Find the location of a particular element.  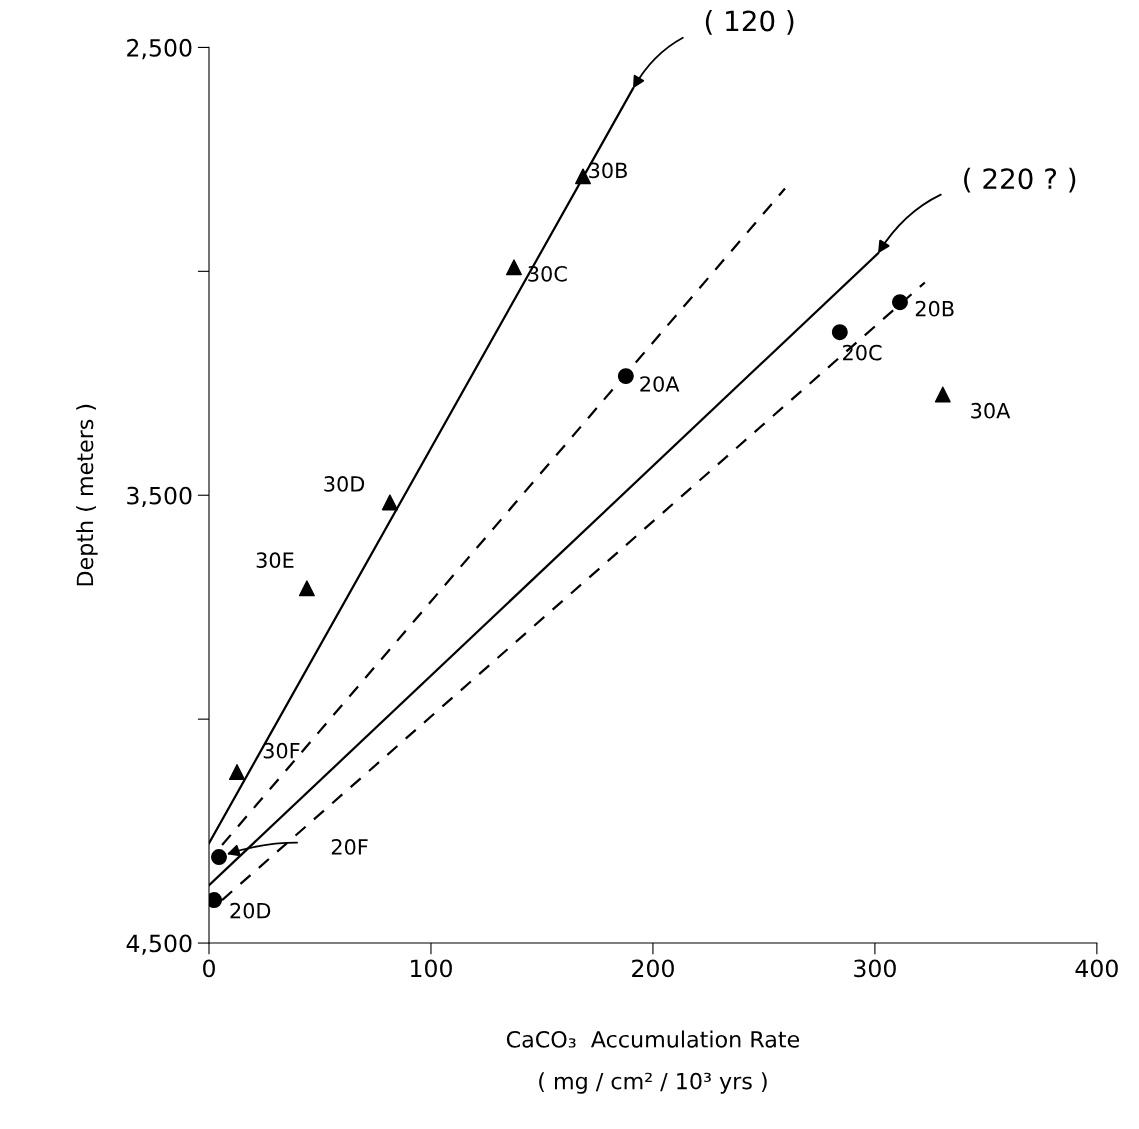

annotation: 30C is located at coordinates (547, 273).